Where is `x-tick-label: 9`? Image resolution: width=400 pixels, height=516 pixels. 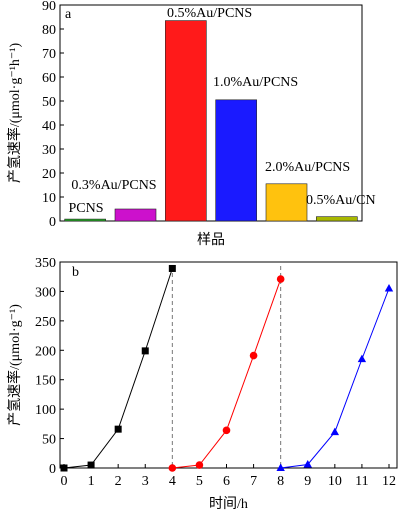 x-tick-label: 9 is located at coordinates (307, 481).